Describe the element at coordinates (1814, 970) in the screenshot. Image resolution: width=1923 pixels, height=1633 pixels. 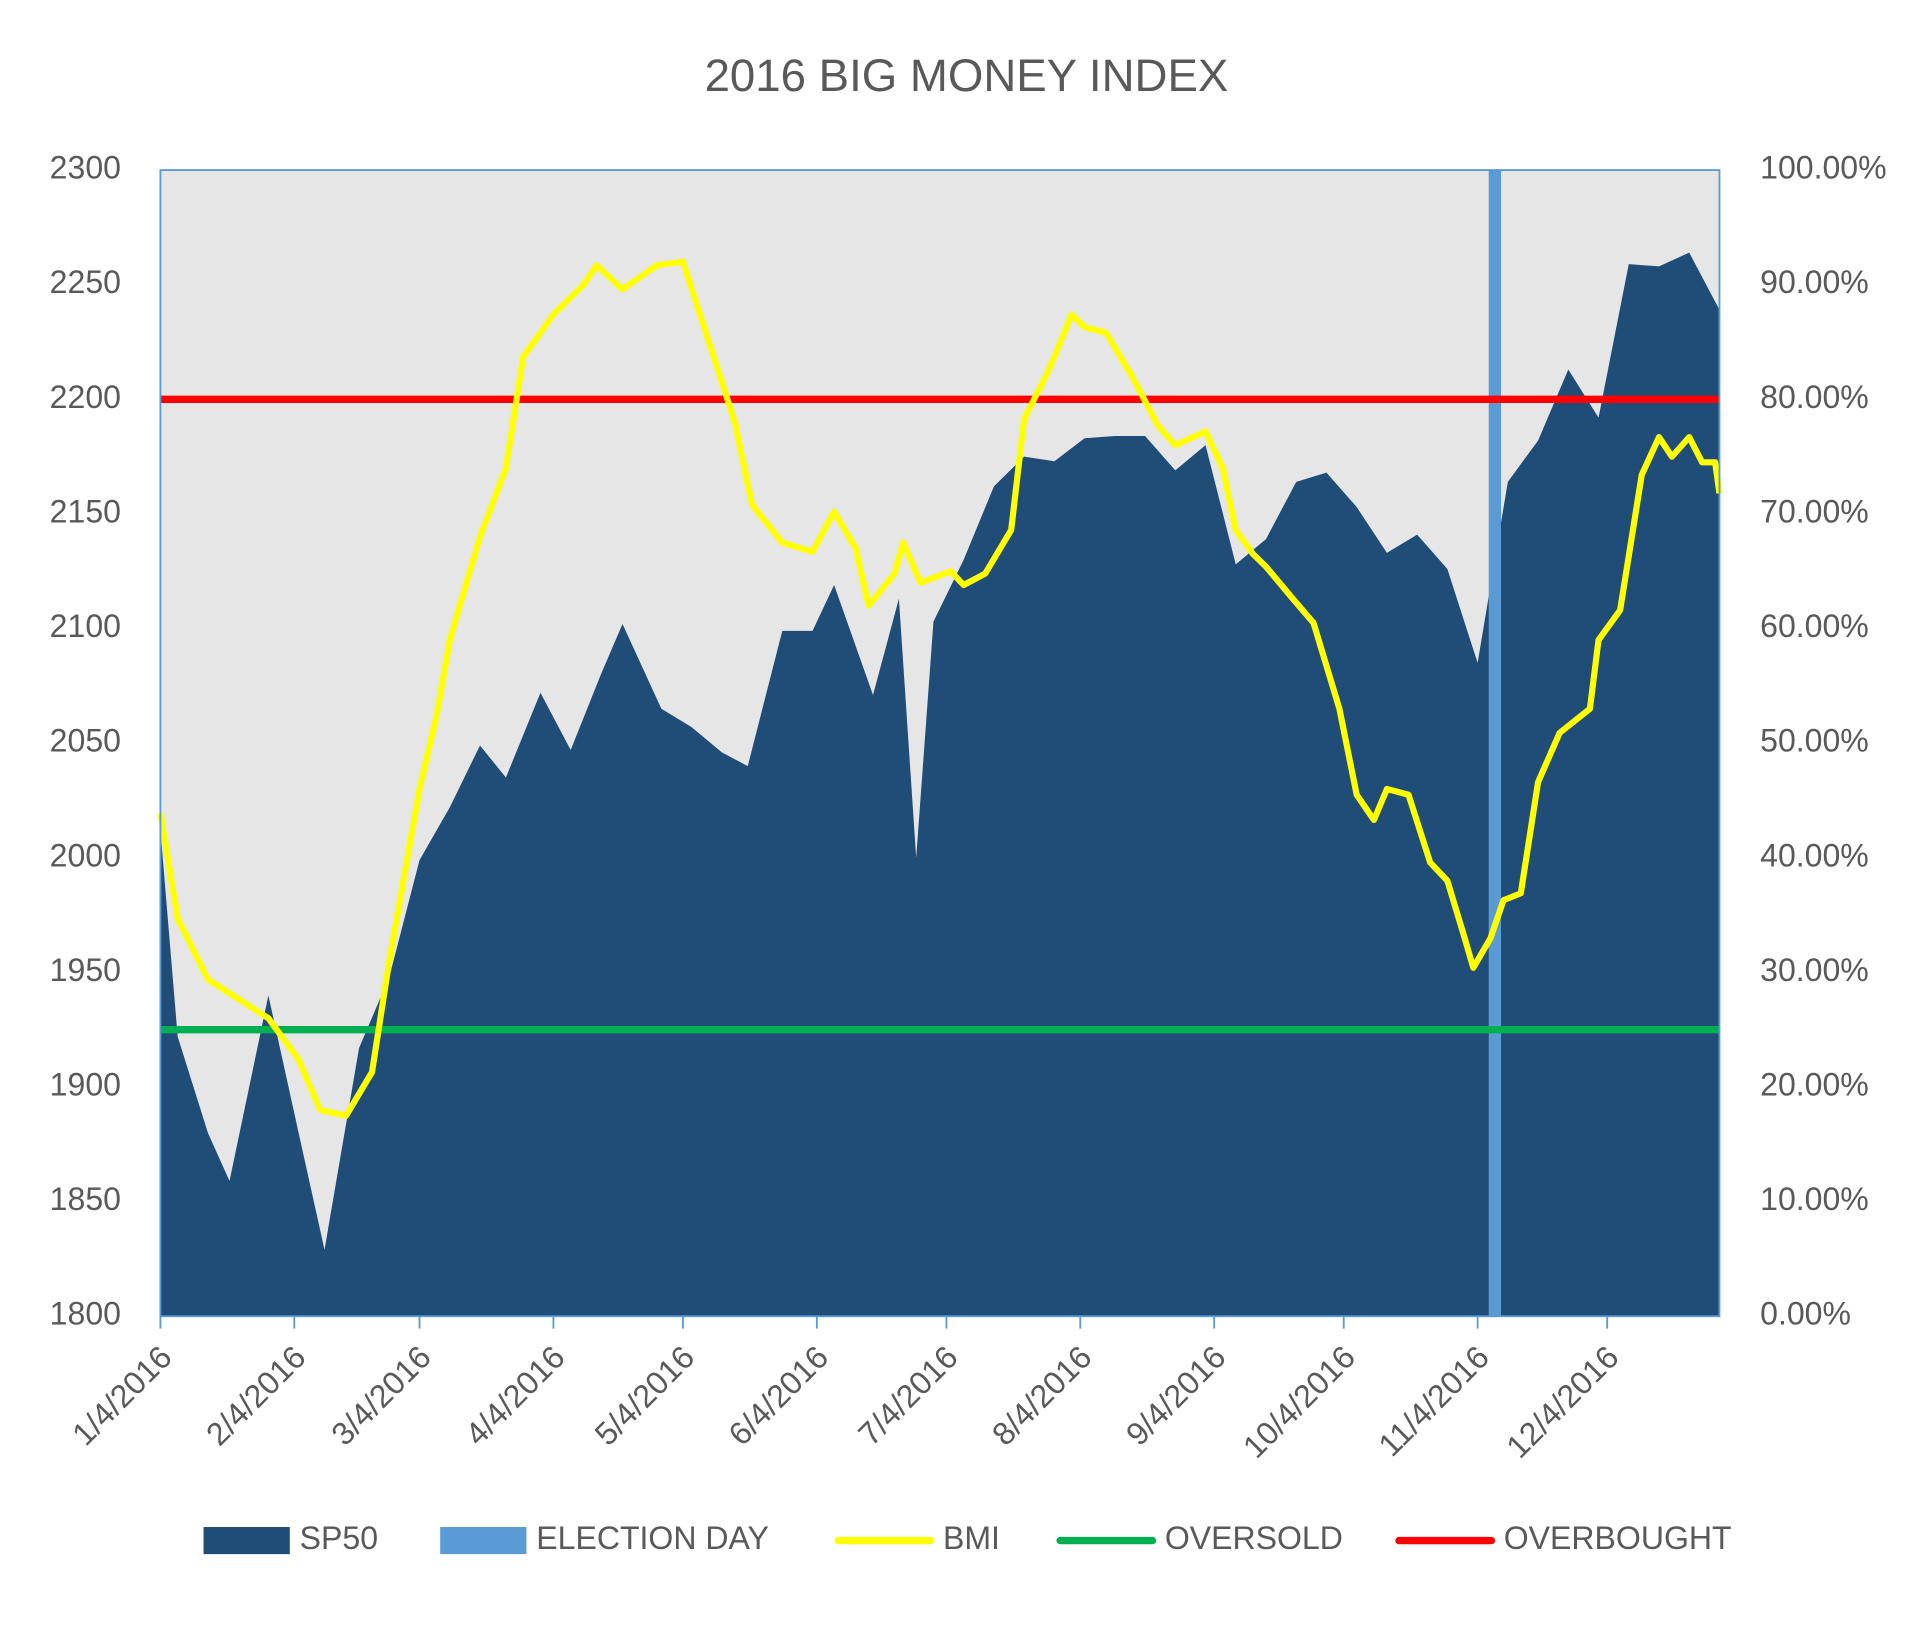
I see `y2-tick-label: 30.00%` at that location.